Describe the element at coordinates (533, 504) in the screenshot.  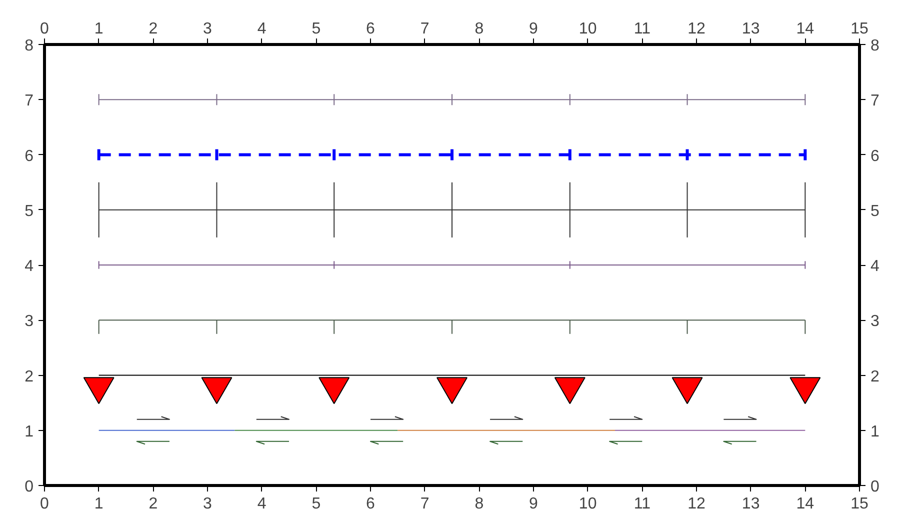
I see `x2-tick-label: 9` at that location.